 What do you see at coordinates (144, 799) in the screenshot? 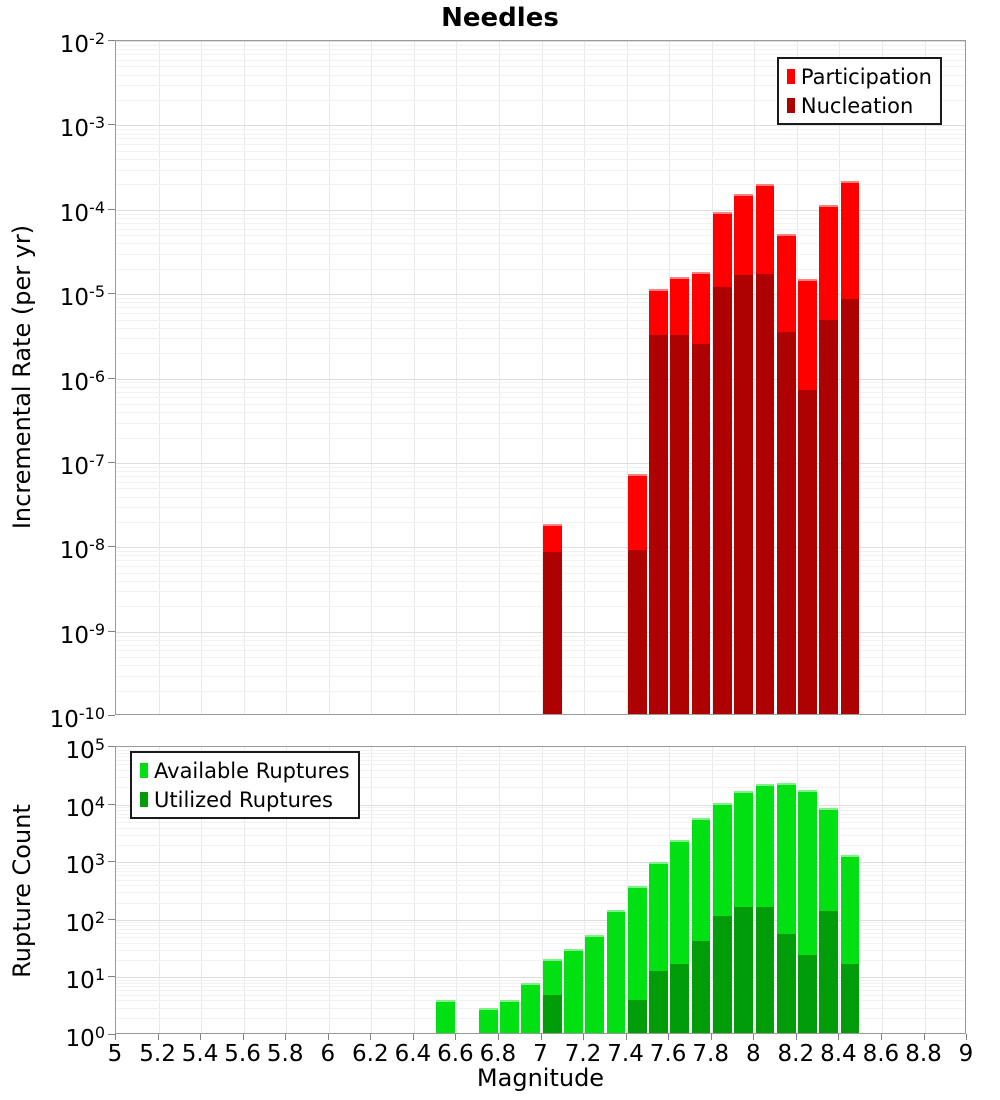
I see `utilized-ruptures-marker-icon` at bounding box center [144, 799].